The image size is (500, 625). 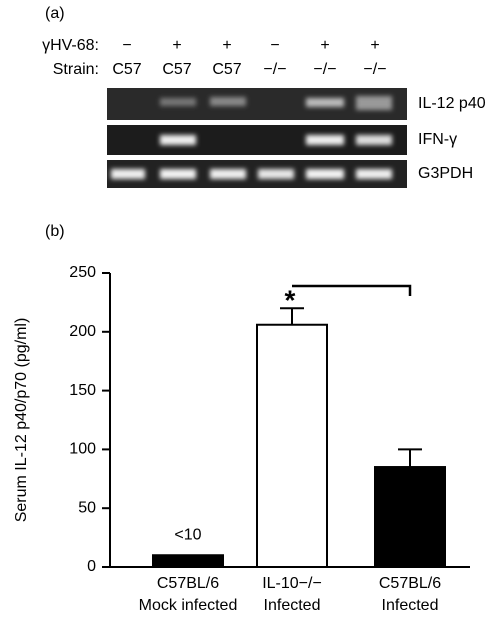 What do you see at coordinates (437, 139) in the screenshot?
I see `band-label: IFN-γ` at bounding box center [437, 139].